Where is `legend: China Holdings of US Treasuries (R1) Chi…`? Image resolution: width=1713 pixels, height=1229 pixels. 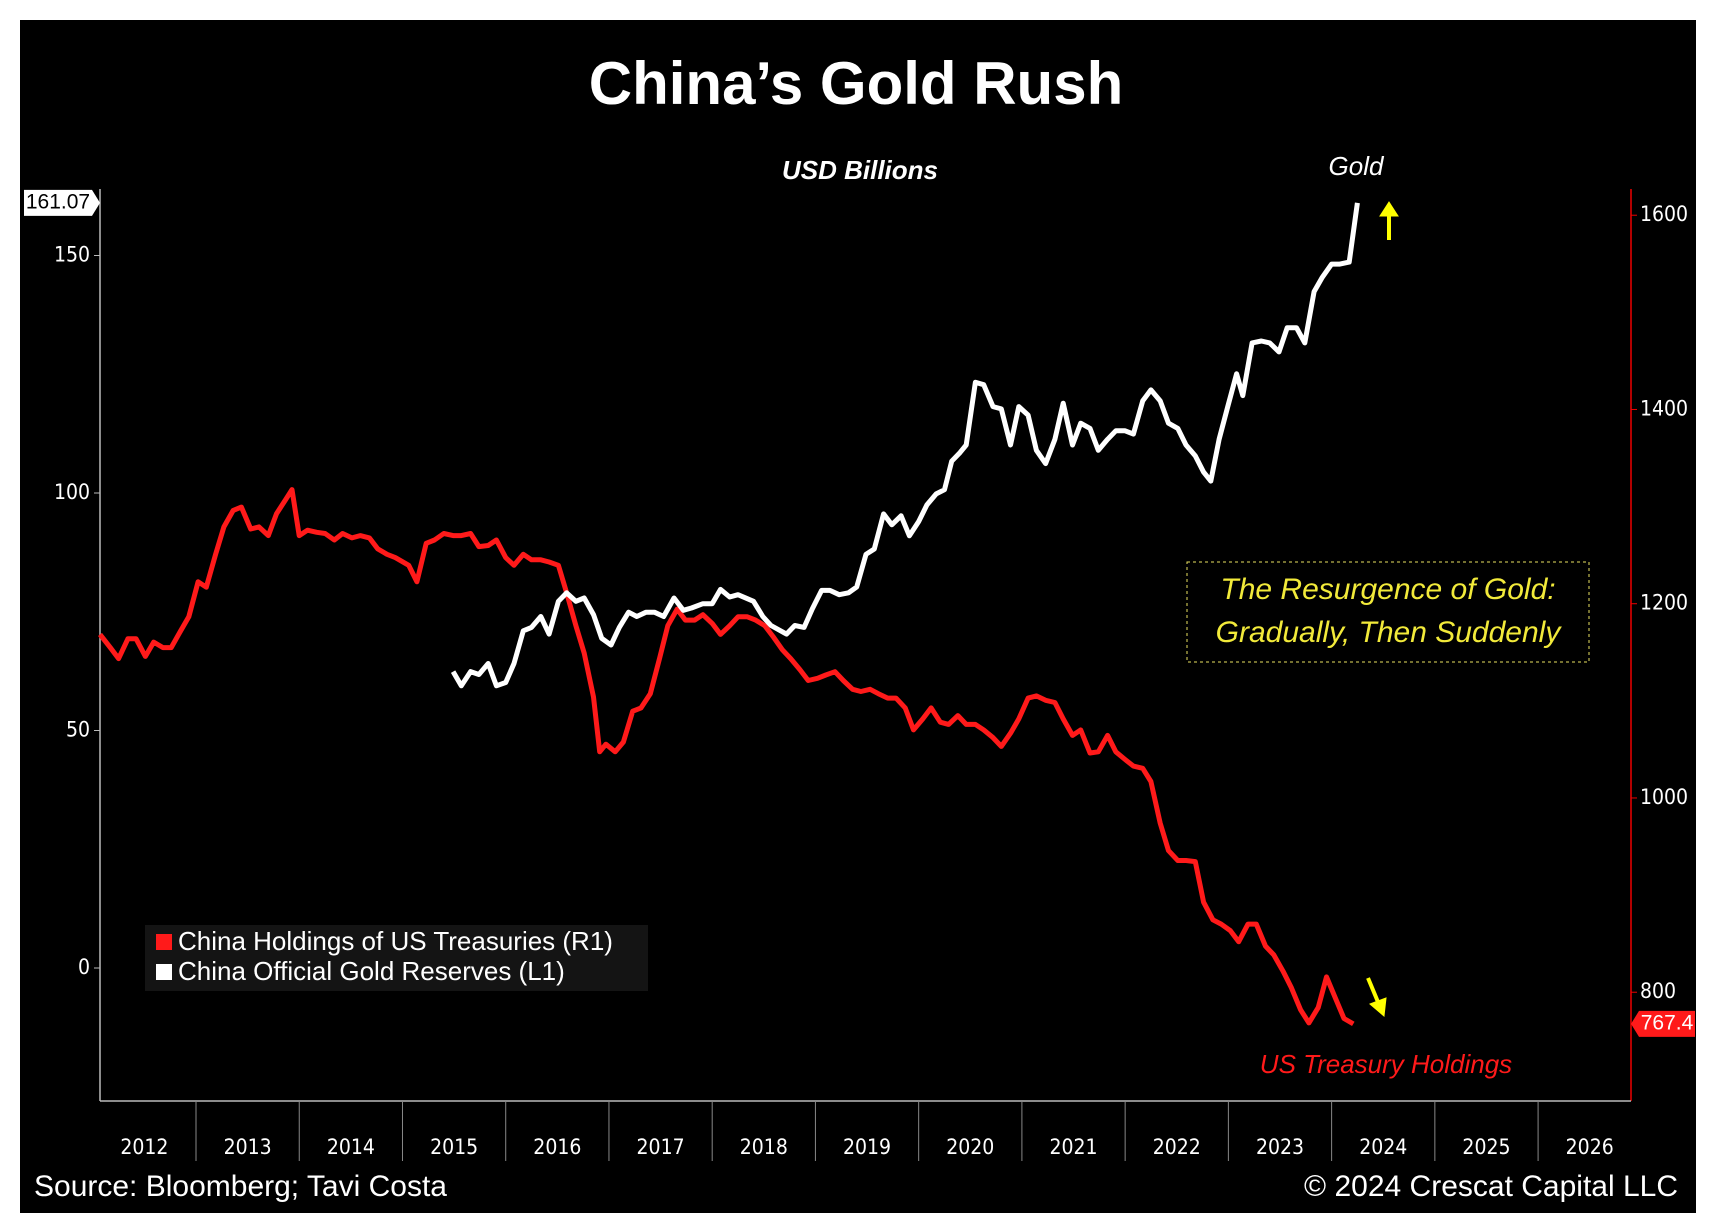
legend: China Holdings of US Treasuries (R1) Chi… is located at coordinates (396, 958).